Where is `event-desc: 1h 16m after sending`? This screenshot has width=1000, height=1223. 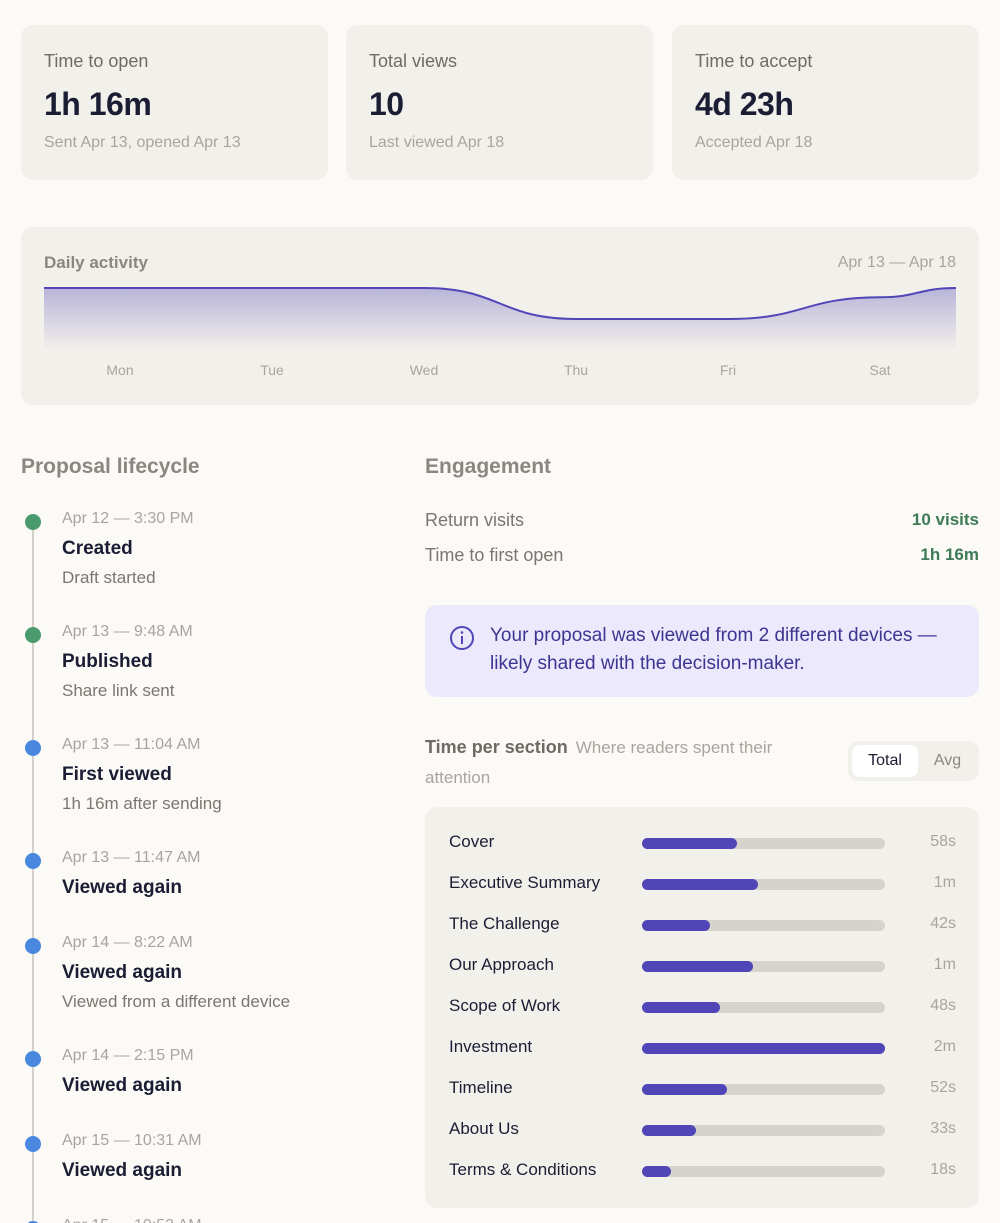
event-desc: 1h 16m after sending is located at coordinates (142, 803).